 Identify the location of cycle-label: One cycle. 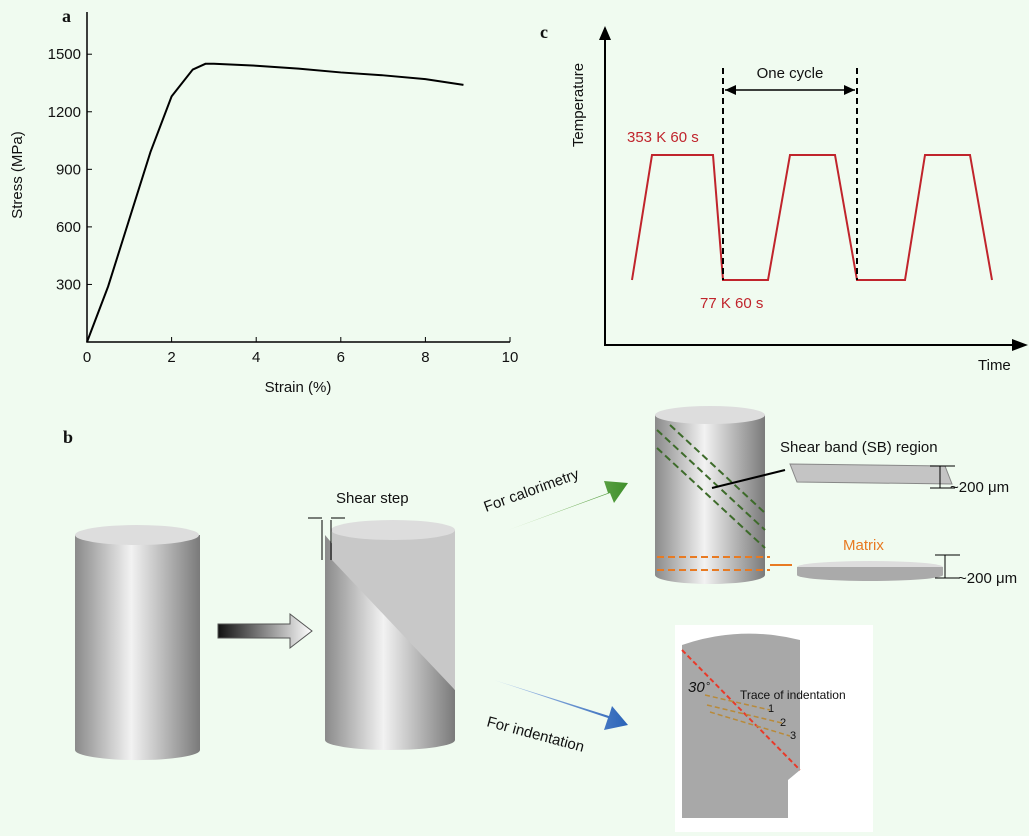
(790, 73).